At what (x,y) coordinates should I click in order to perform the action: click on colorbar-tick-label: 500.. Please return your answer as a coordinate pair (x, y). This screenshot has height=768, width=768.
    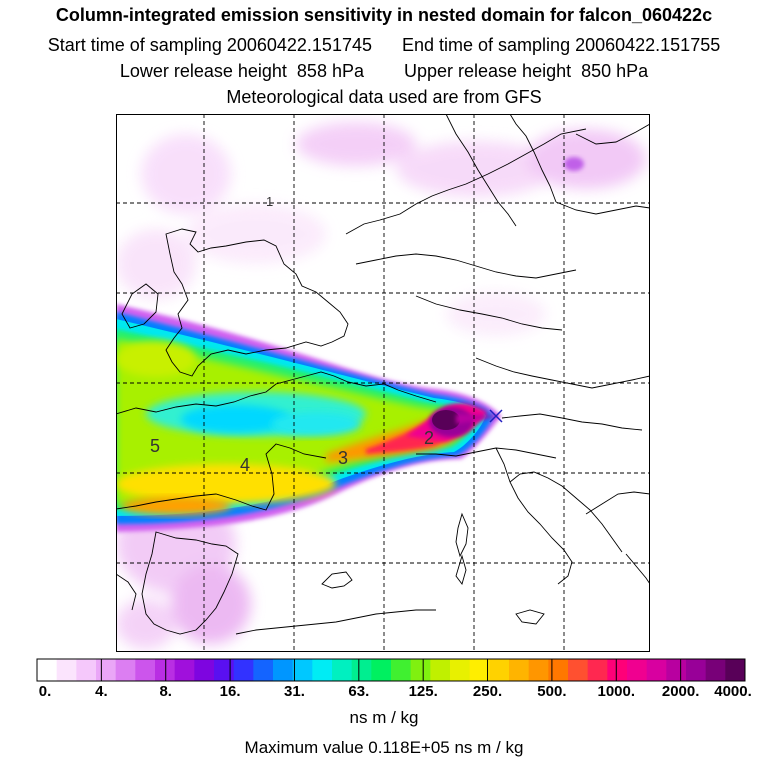
    Looking at the image, I should click on (552, 691).